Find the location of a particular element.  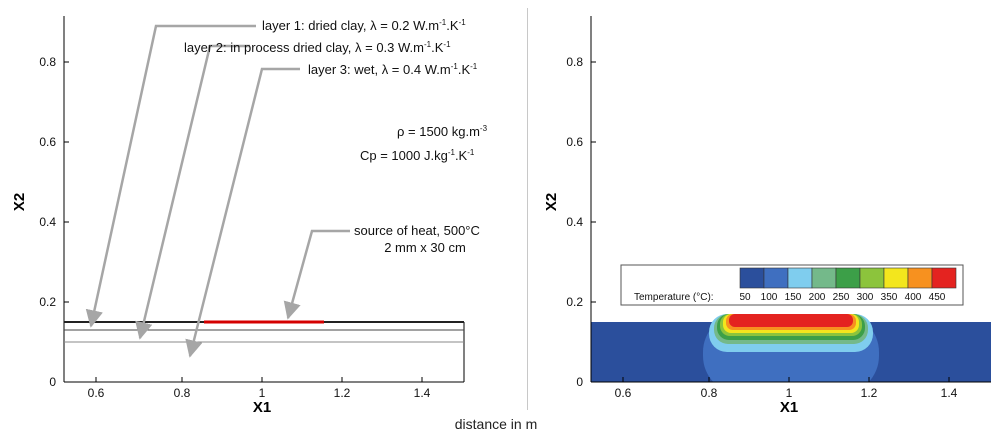

right-y-axis-label: X2 is located at coordinates (551, 202).